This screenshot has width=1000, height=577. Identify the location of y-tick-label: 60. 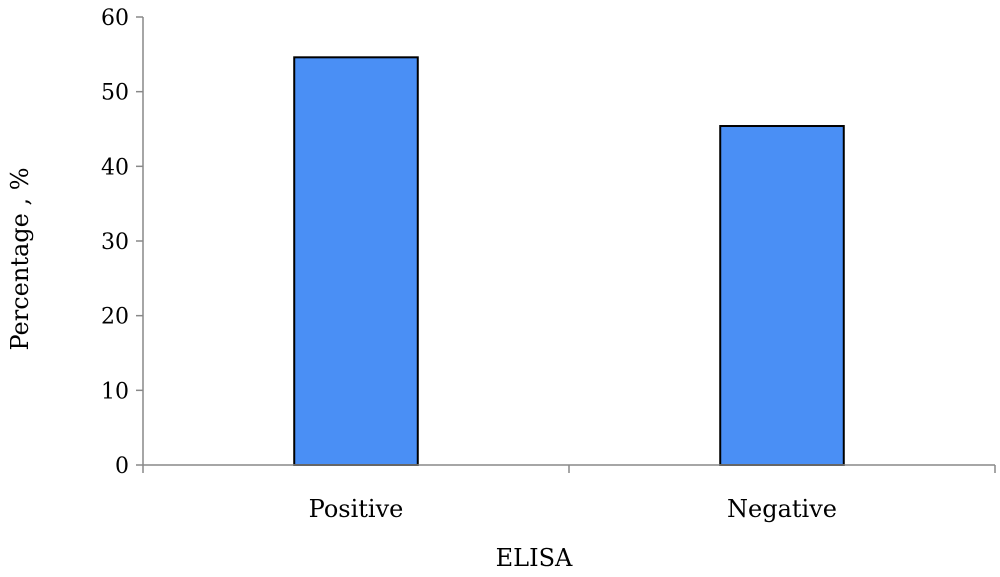
(115, 18).